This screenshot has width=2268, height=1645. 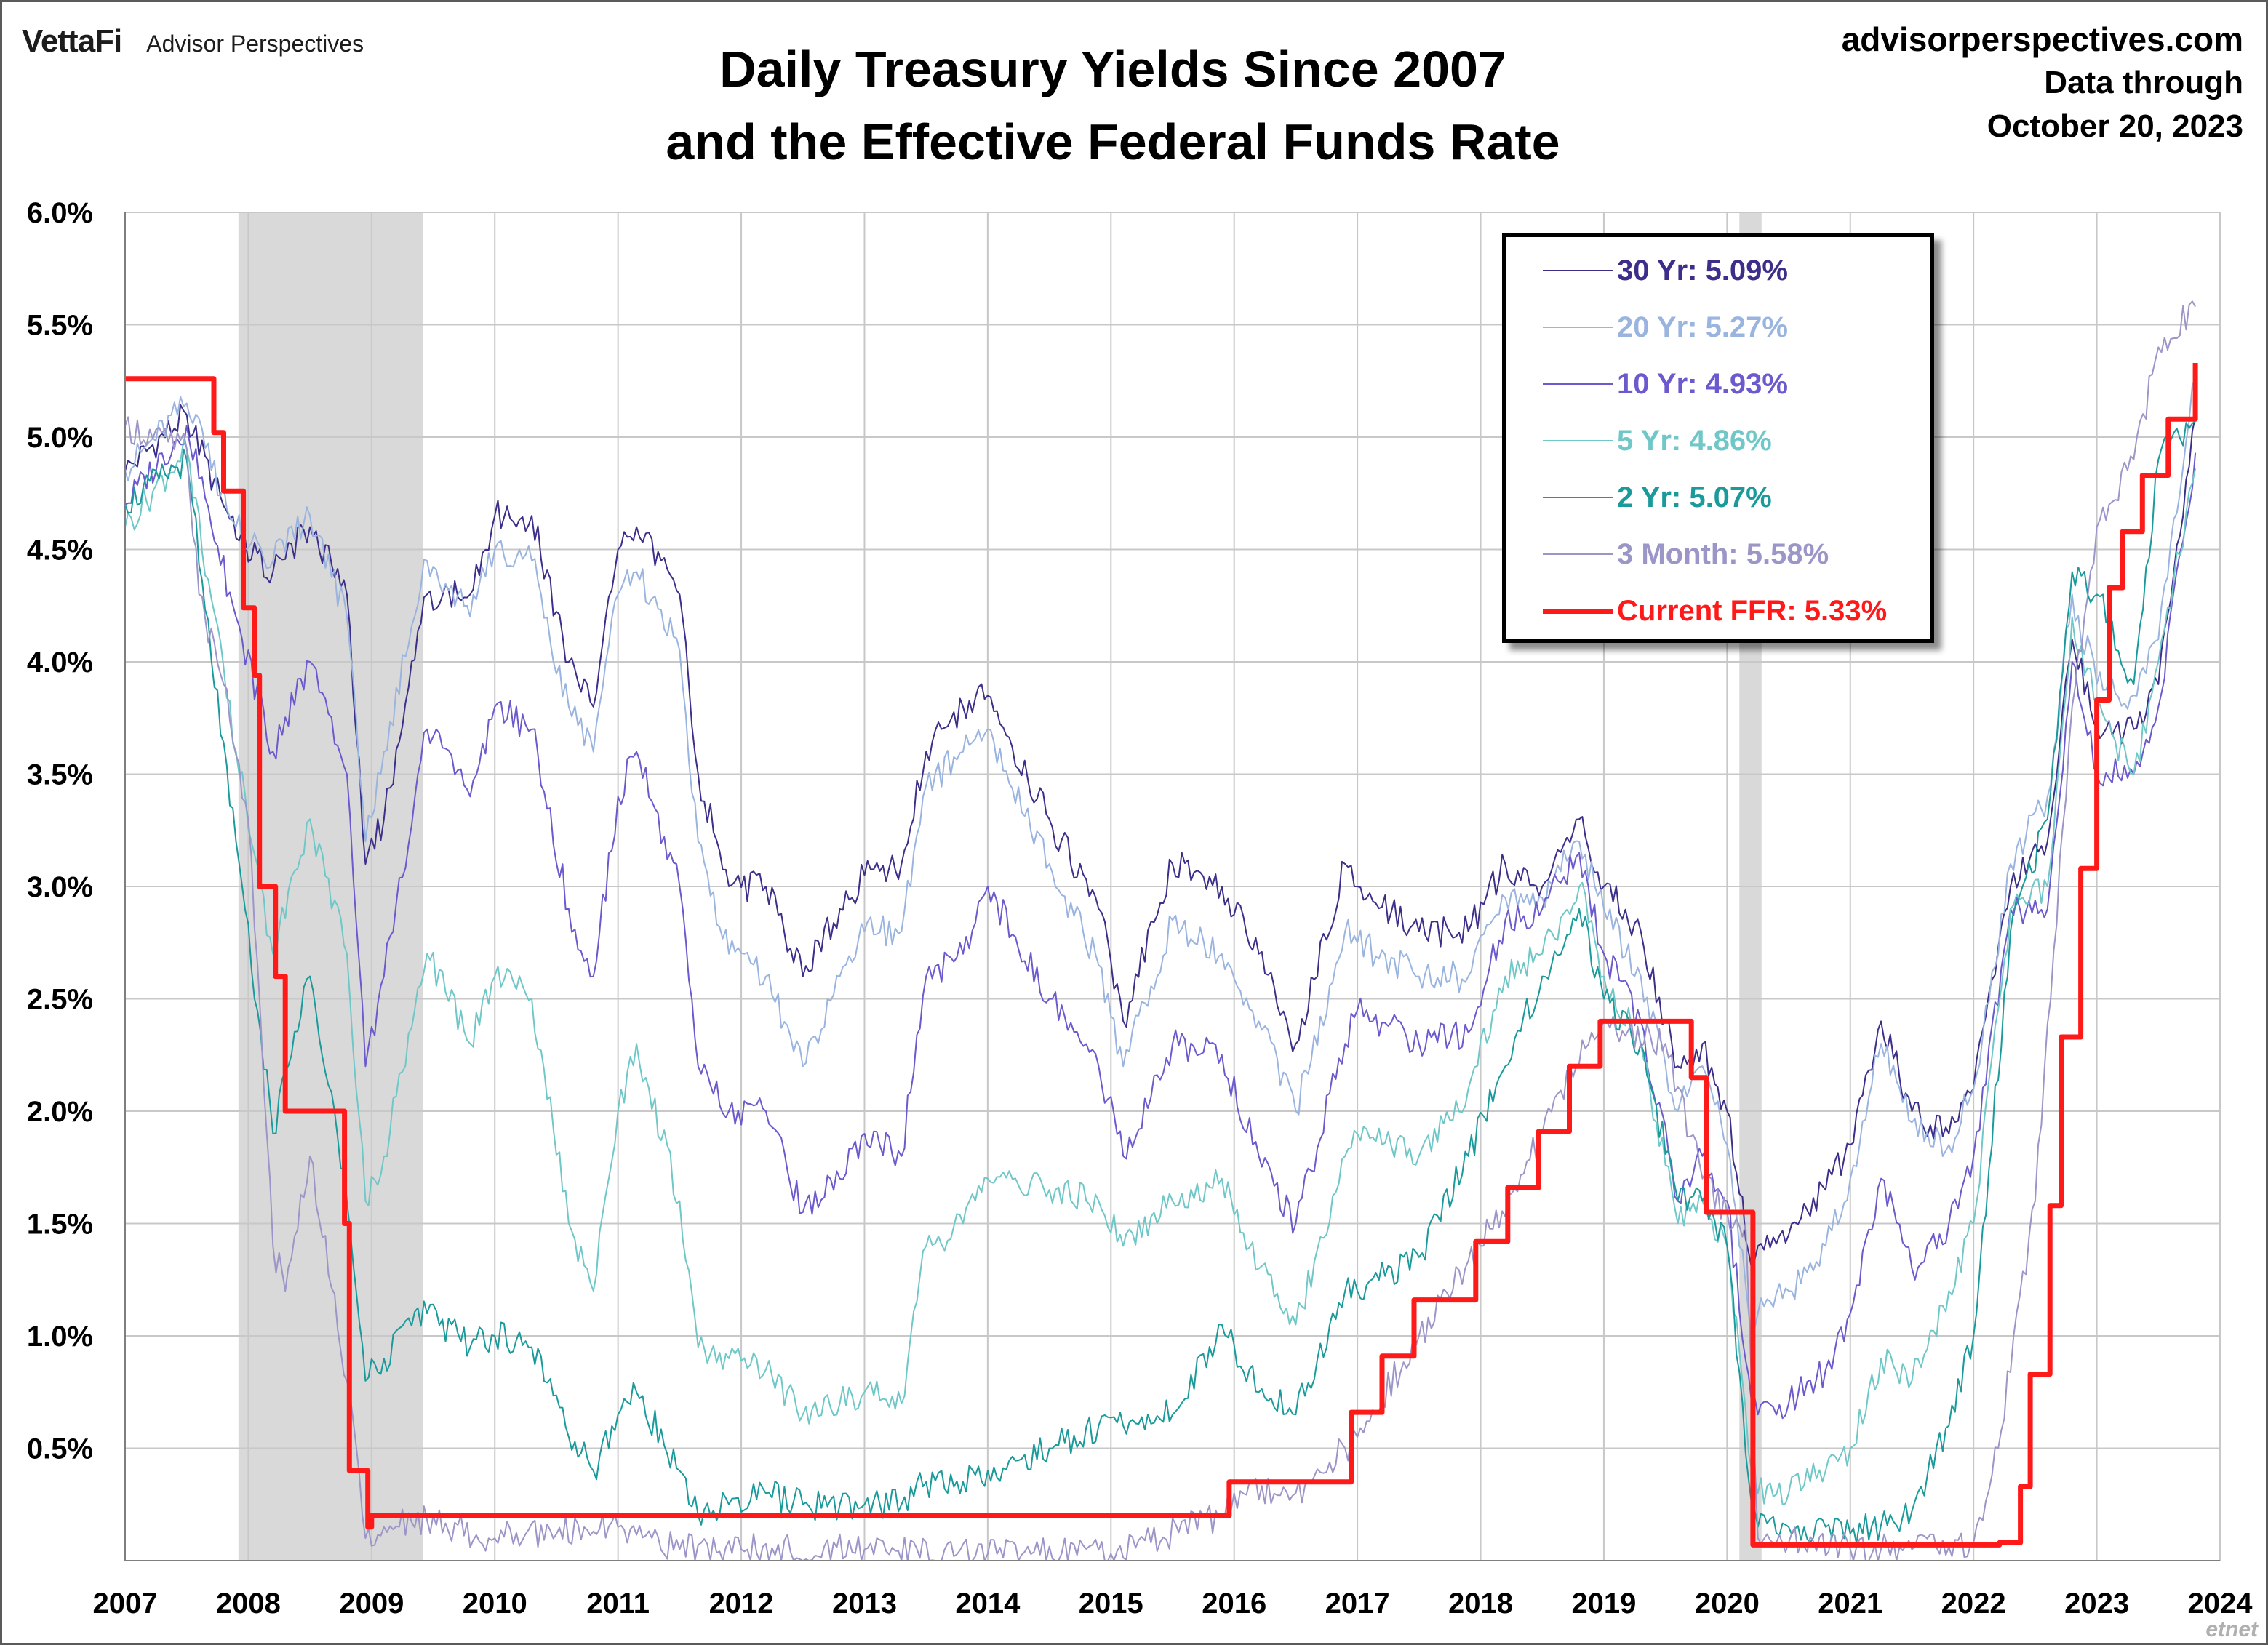 I want to click on legend-label: 20 Yr: 5.27%, so click(x=1703, y=327).